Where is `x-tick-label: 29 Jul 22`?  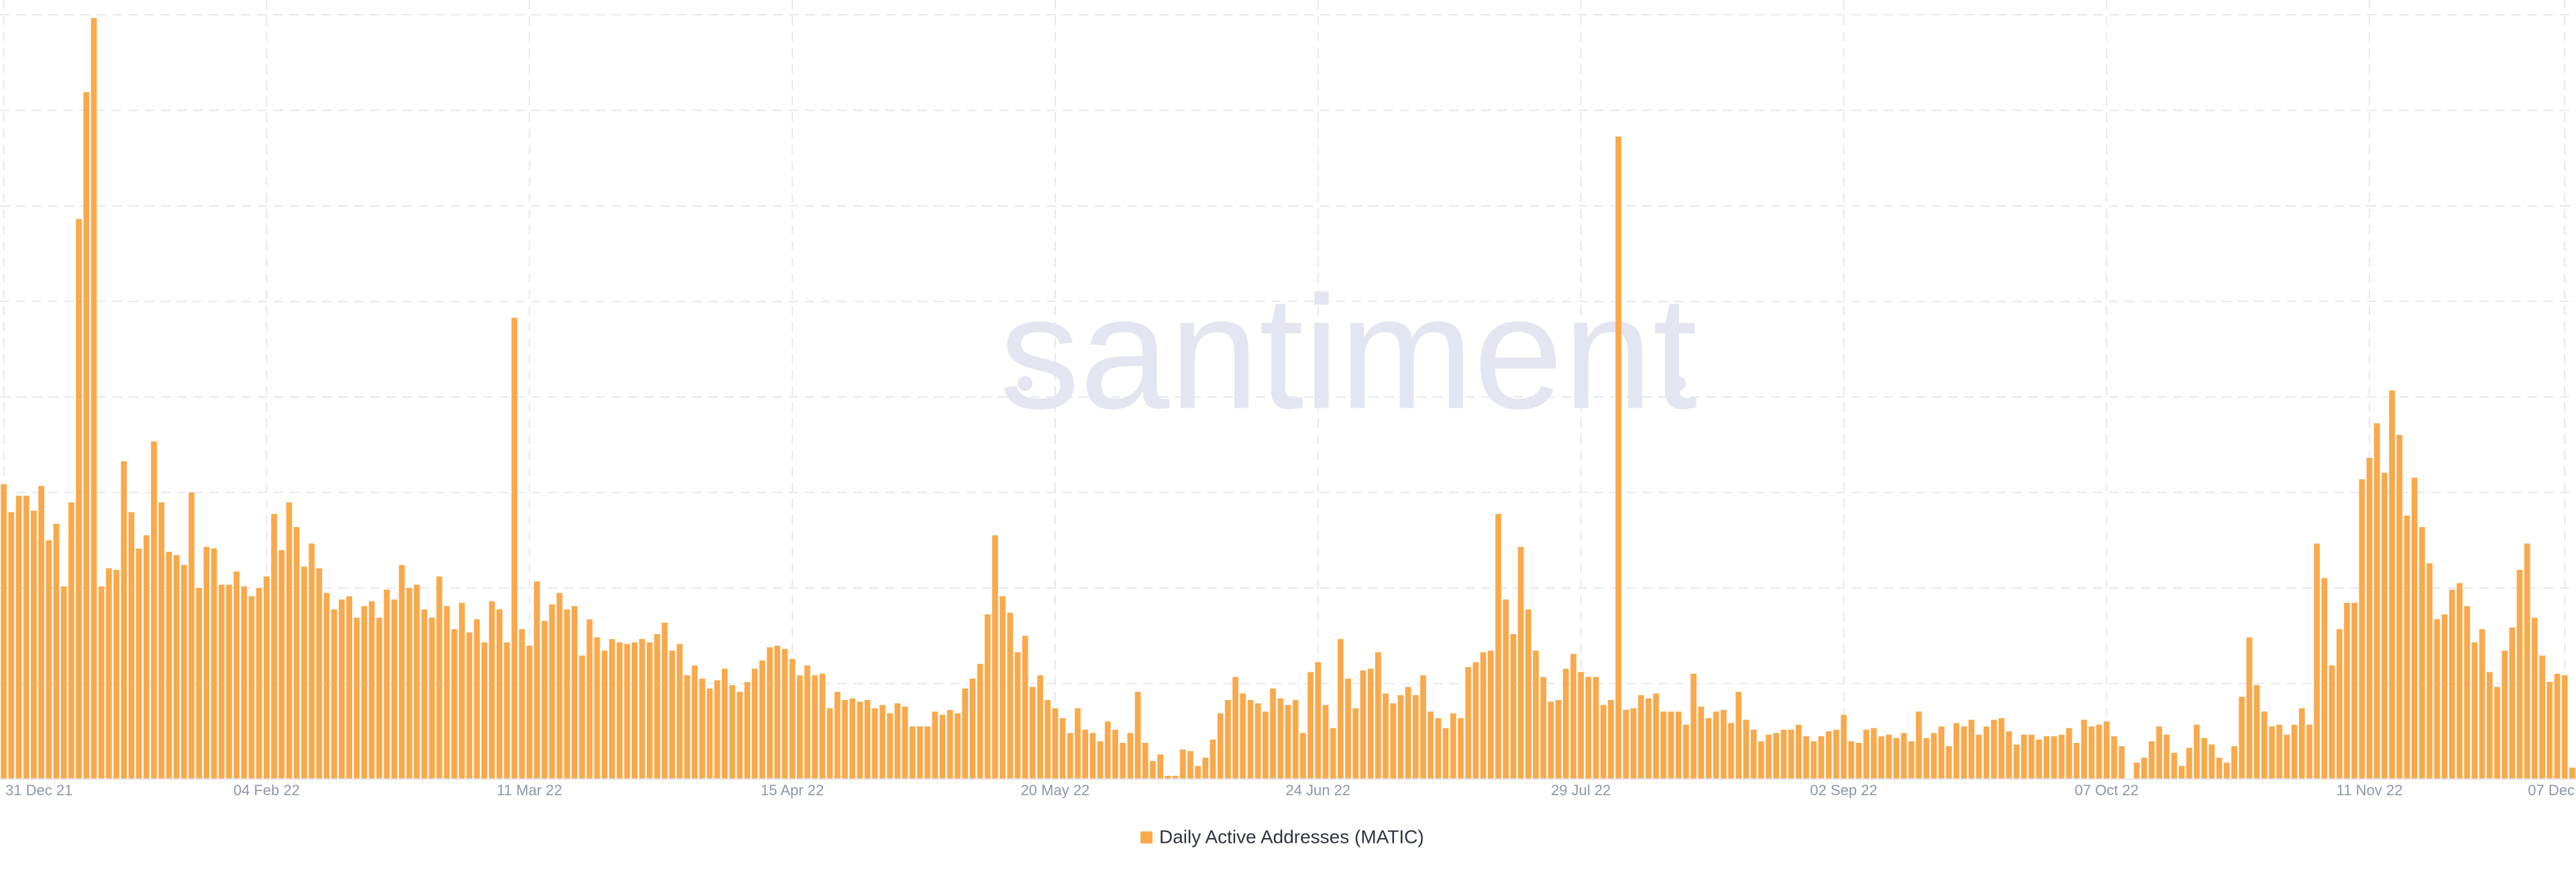
x-tick-label: 29 Jul 22 is located at coordinates (1581, 790).